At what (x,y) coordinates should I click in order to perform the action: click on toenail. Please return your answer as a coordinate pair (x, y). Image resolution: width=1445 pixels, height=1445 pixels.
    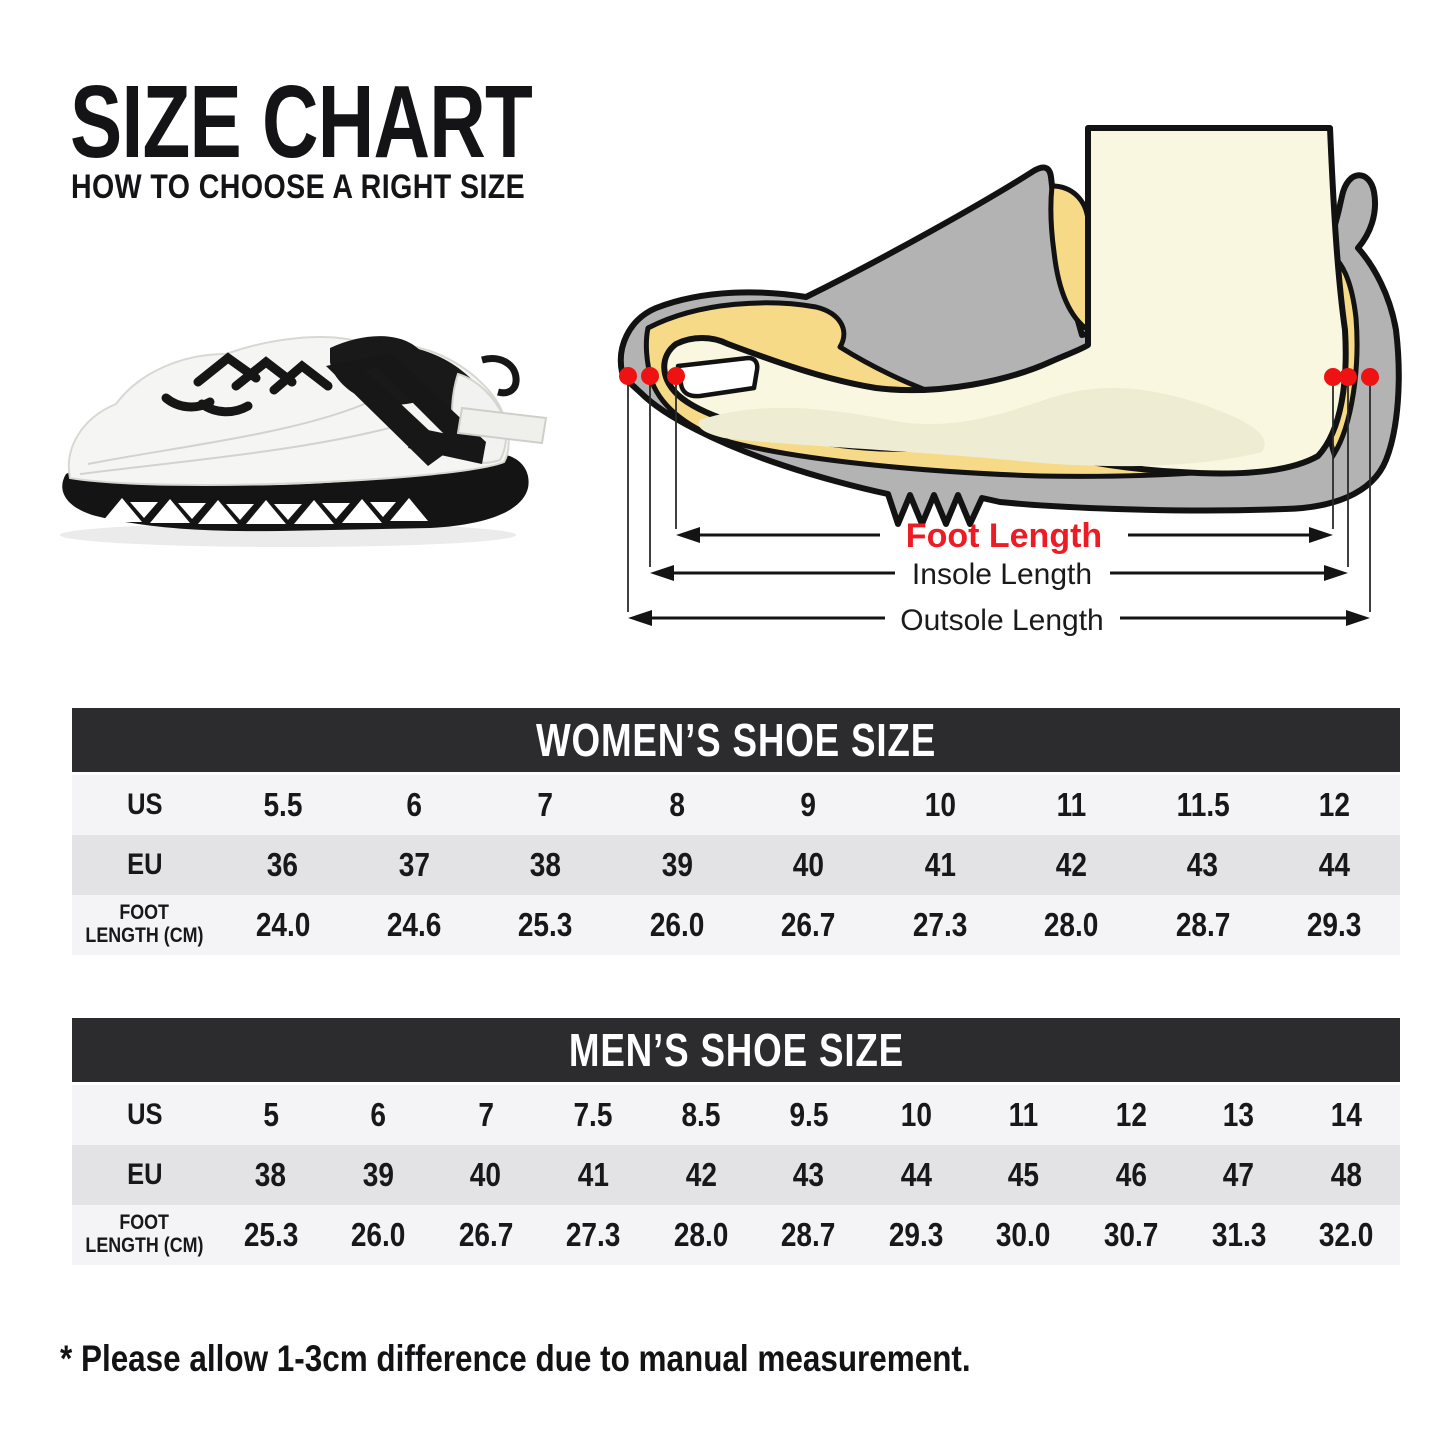
    Looking at the image, I should click on (717, 377).